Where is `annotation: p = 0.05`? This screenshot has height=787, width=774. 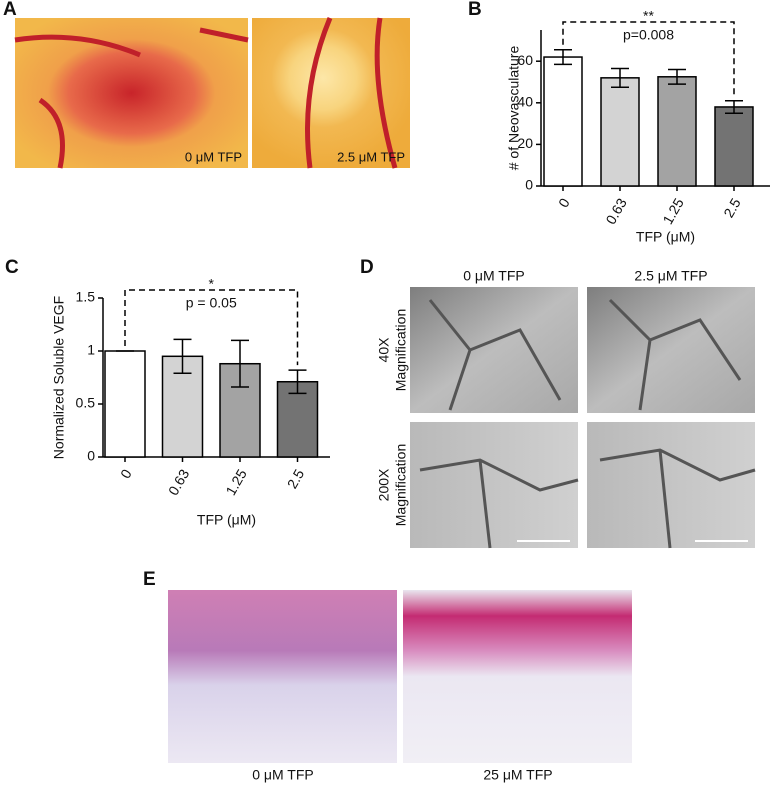
annotation: p = 0.05 is located at coordinates (211, 303).